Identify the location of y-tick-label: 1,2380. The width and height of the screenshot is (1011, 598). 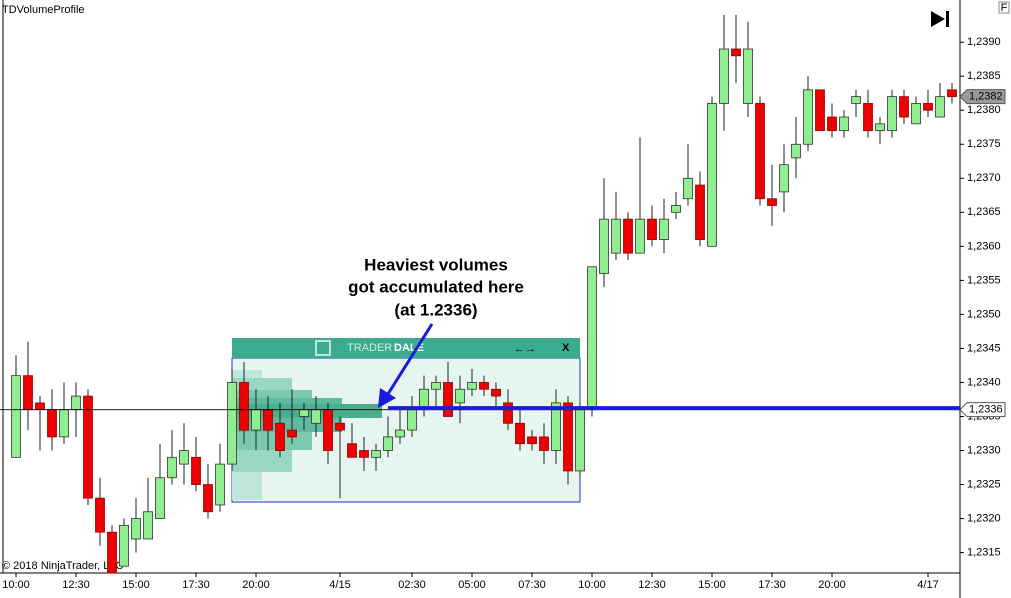
(984, 110).